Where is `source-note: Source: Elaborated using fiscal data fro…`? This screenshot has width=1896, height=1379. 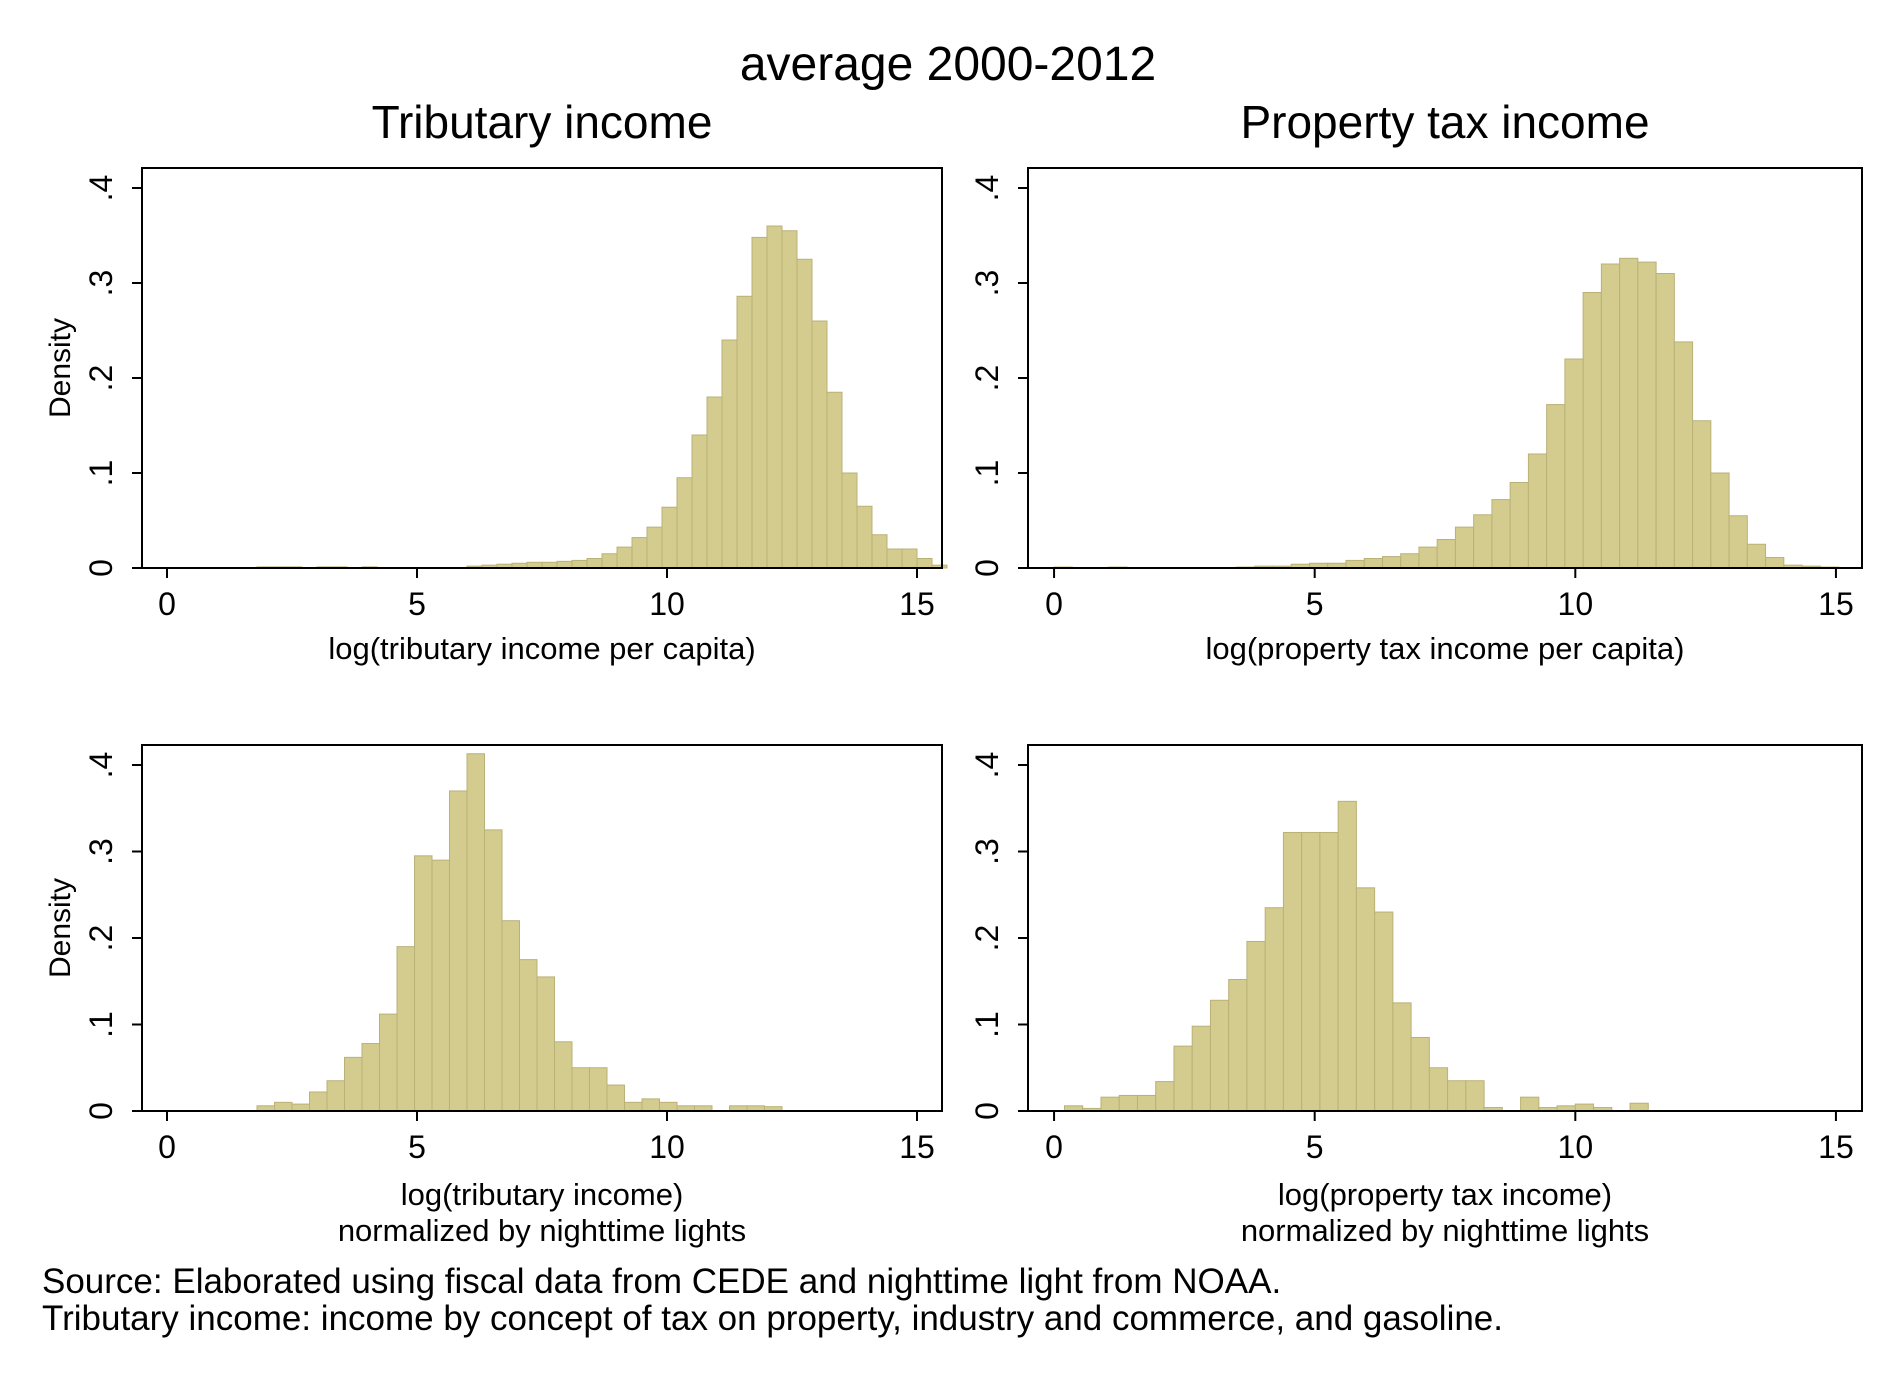
source-note: Source: Elaborated using fiscal data fro… is located at coordinates (662, 1281).